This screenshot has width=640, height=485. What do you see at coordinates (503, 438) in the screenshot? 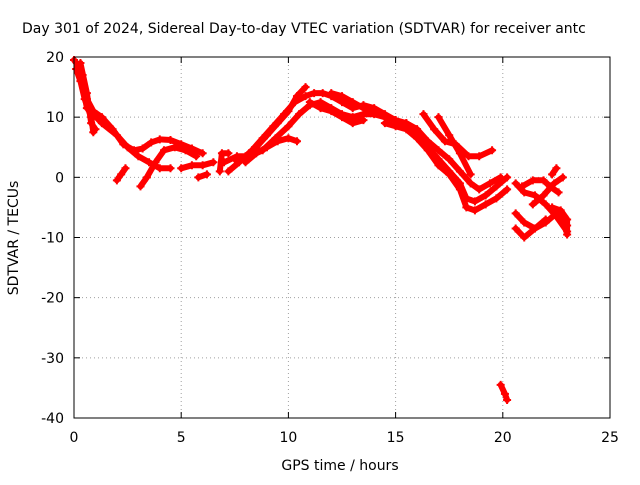
I see `x-tick-label: 20` at bounding box center [503, 438].